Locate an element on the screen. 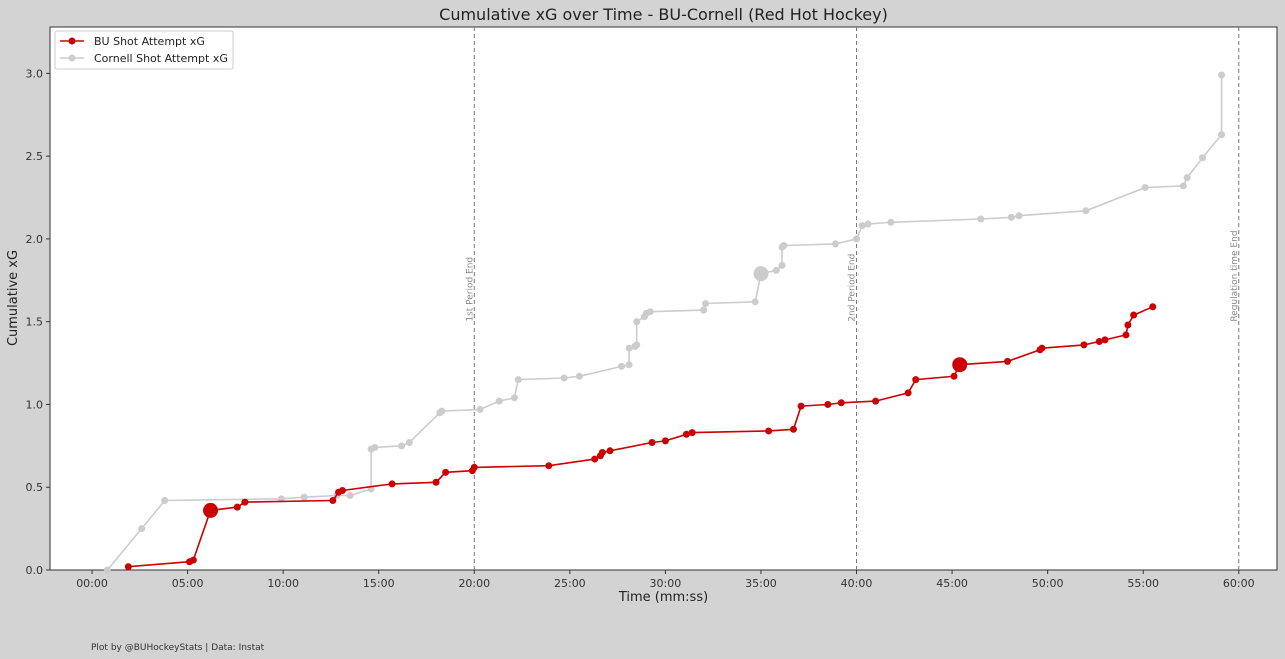 The image size is (1285, 659). x-tick-label: 60:00 is located at coordinates (1239, 583).